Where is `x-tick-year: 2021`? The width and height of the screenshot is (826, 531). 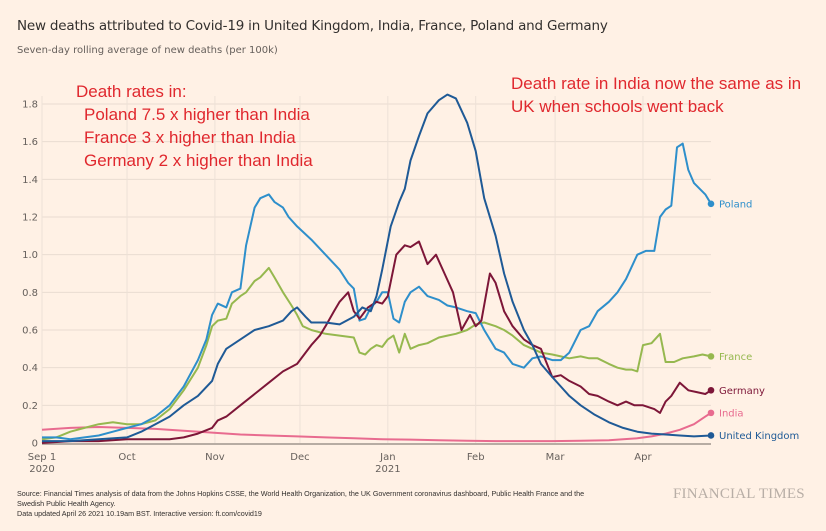 x-tick-year: 2021 is located at coordinates (387, 469).